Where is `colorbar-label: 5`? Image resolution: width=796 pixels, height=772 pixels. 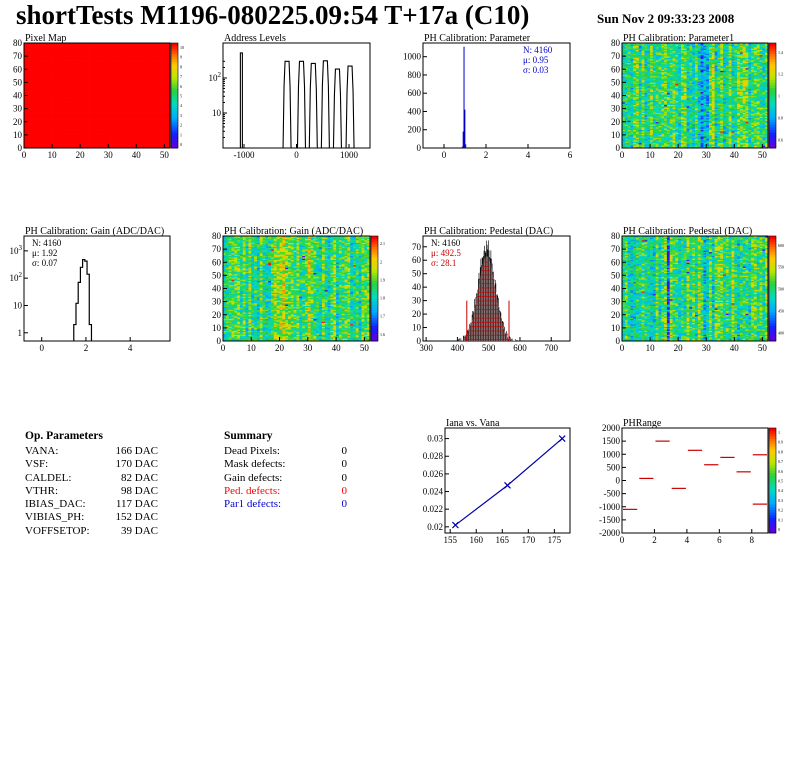 colorbar-label: 5 is located at coordinates (181, 96).